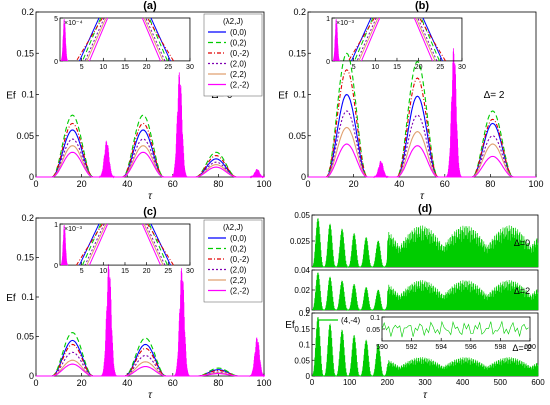 This screenshot has width=550, height=405. Describe the element at coordinates (382, 347) in the screenshot. I see `panel-d-sub2-inset-x-tick-label: 590` at that location.